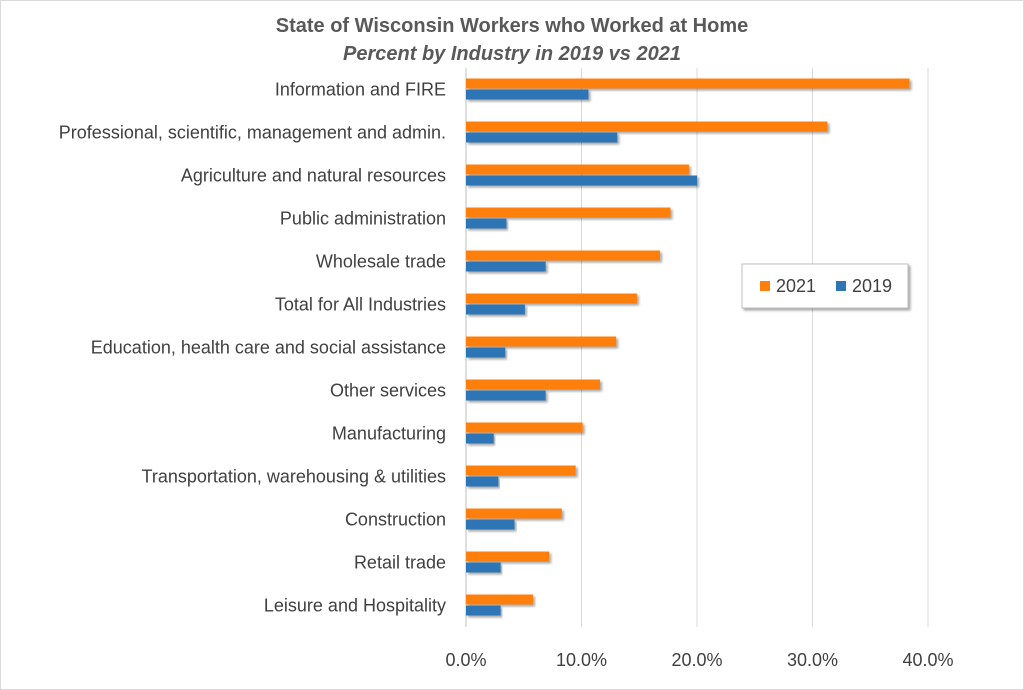 The height and width of the screenshot is (690, 1024). I want to click on x-tick-label: 10.0%, so click(581, 660).